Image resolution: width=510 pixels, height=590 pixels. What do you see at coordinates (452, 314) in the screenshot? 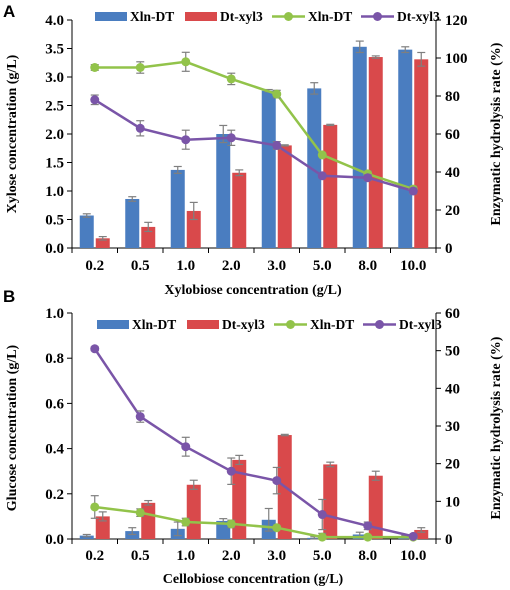
I see `panel-b-right-tick-label: 60` at bounding box center [452, 314].